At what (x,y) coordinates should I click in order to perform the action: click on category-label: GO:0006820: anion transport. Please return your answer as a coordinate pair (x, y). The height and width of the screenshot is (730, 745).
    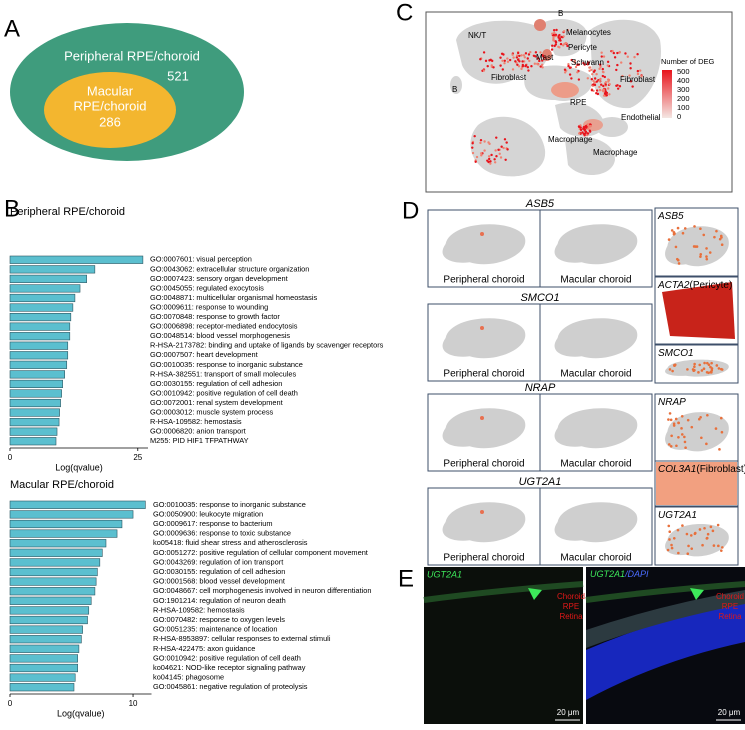
    Looking at the image, I should click on (198, 431).